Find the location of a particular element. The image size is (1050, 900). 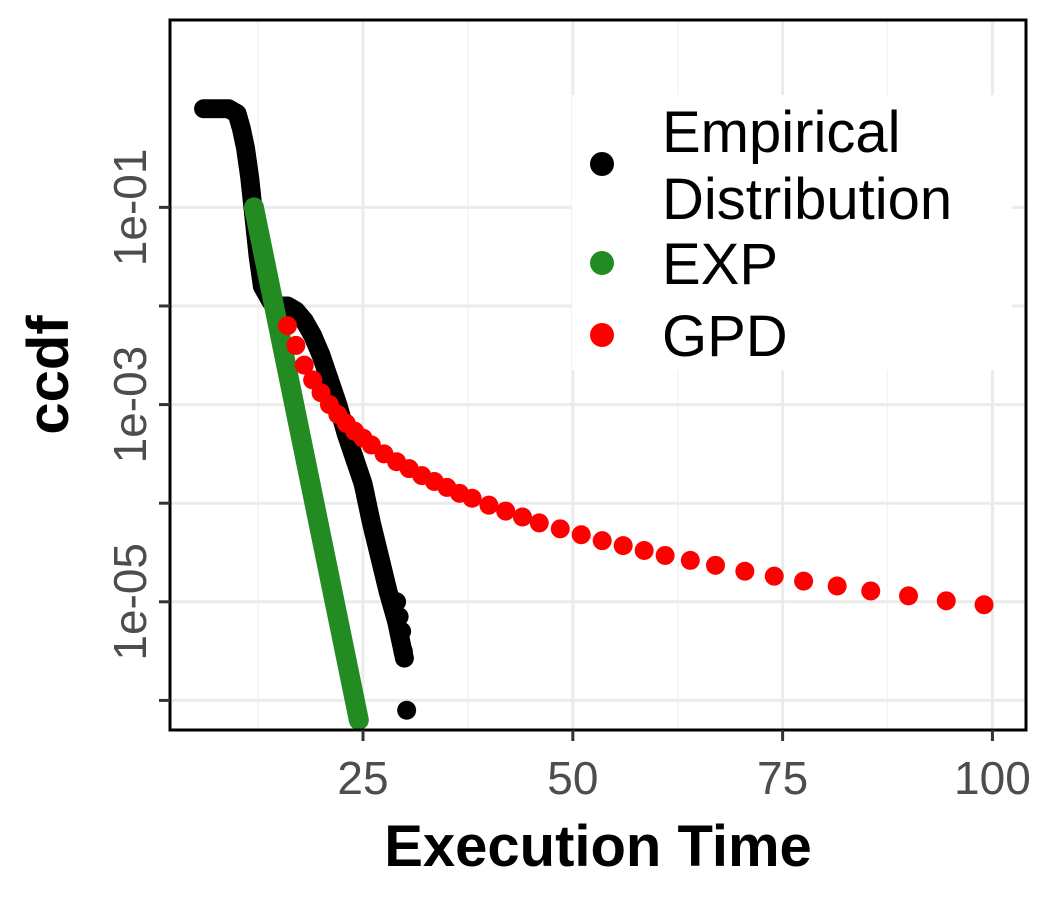

legend-key-exp is located at coordinates (602, 263).